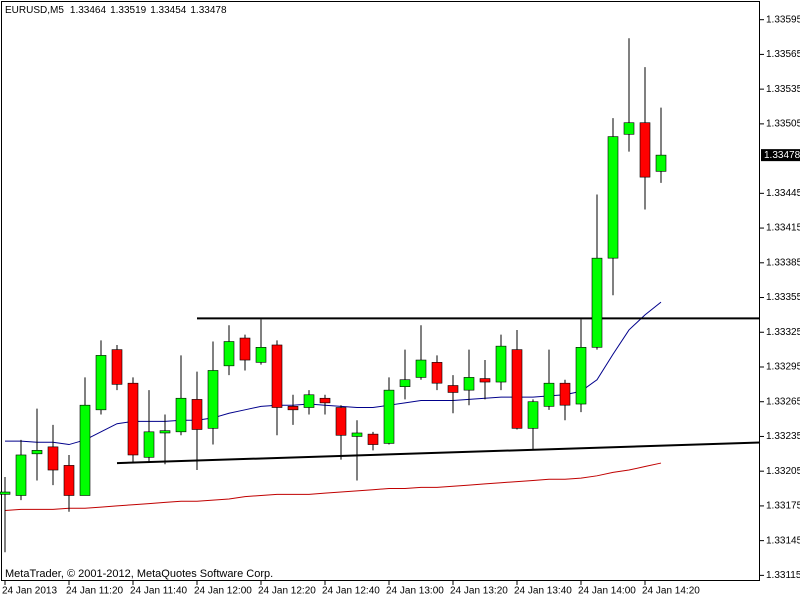 The width and height of the screenshot is (800, 600). Describe the element at coordinates (128, 10) in the screenshot. I see `last-high: 1.33519` at that location.